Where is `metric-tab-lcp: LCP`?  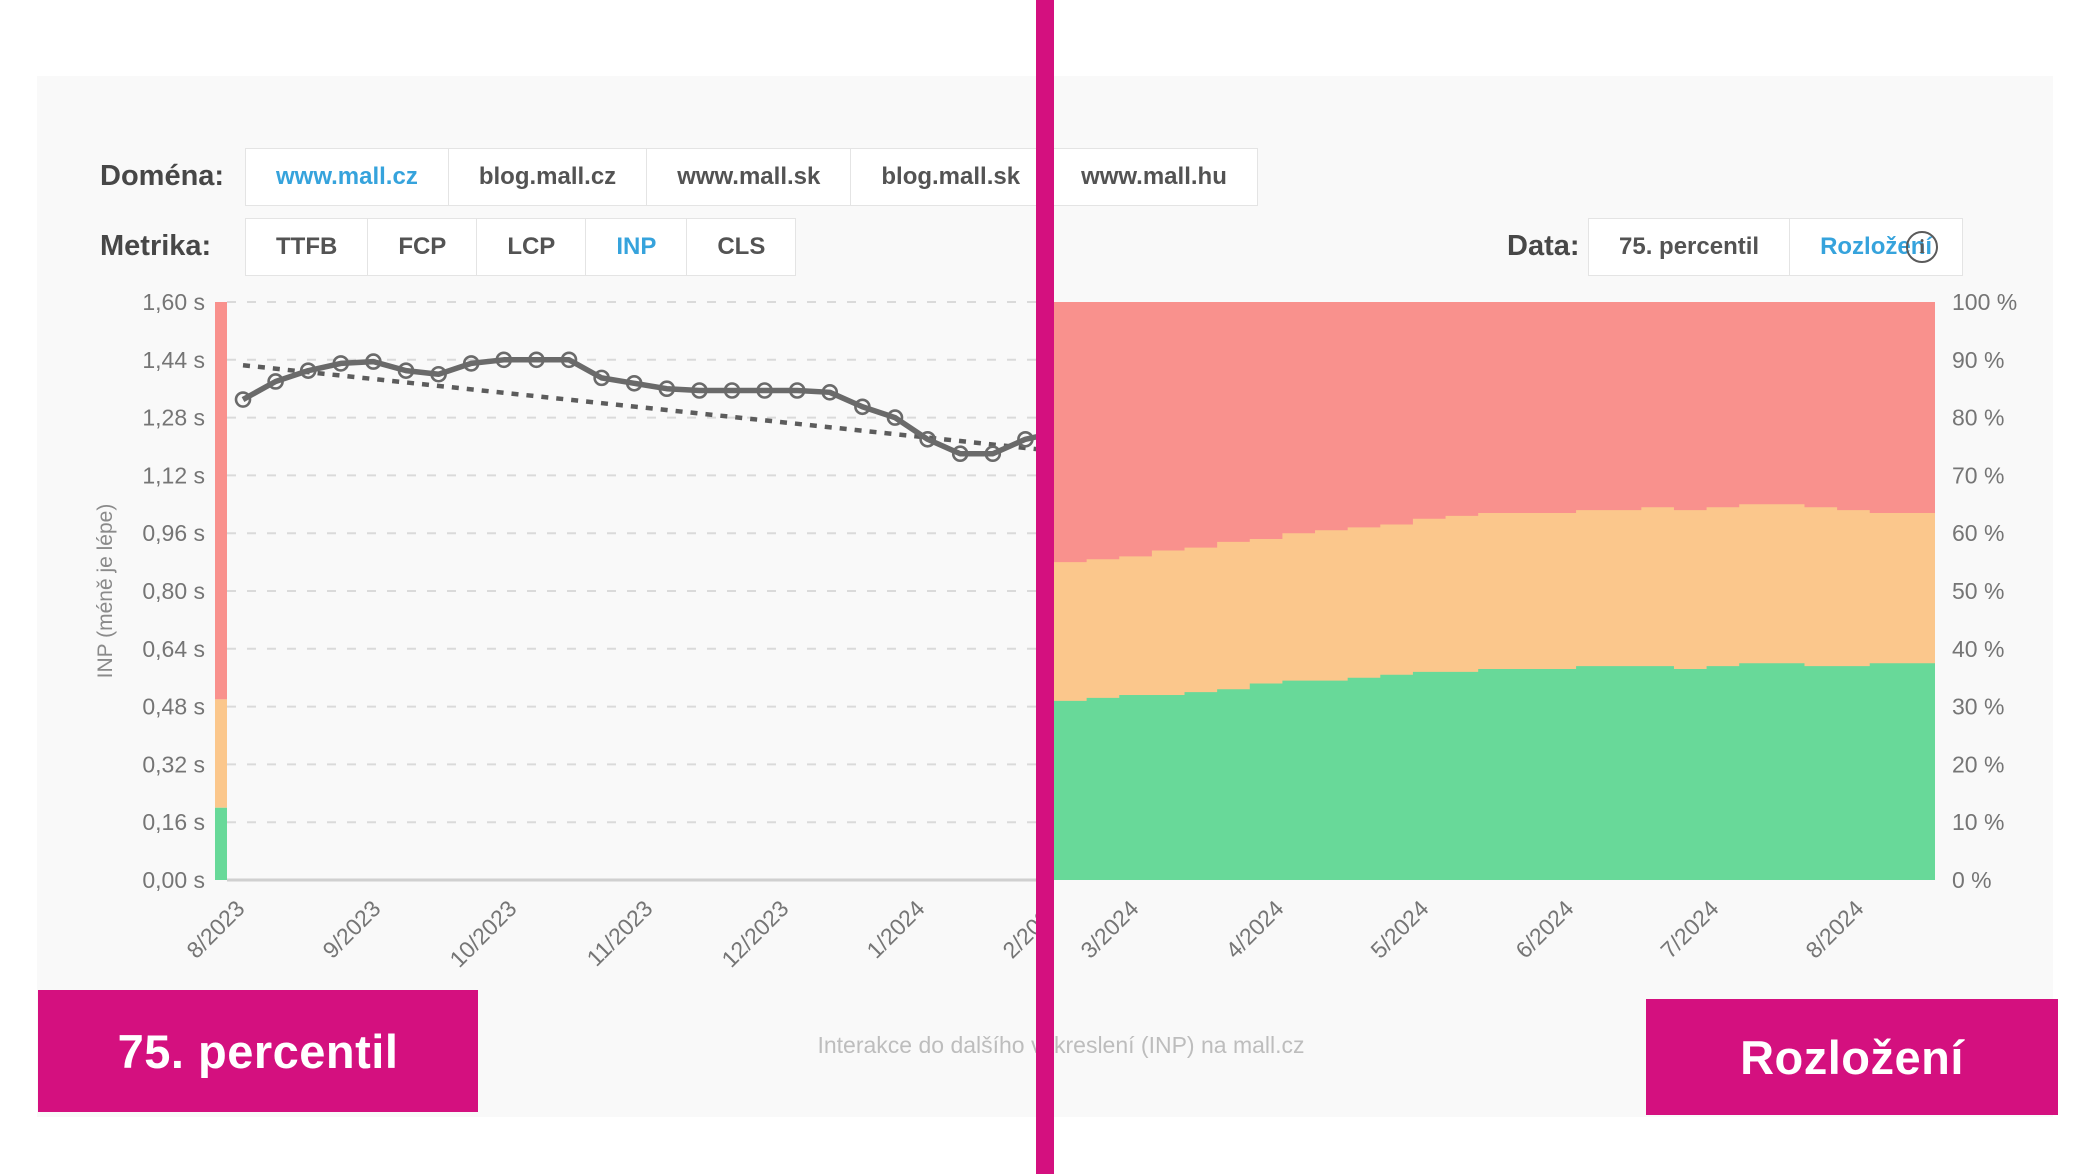 metric-tab-lcp: LCP is located at coordinates (531, 247).